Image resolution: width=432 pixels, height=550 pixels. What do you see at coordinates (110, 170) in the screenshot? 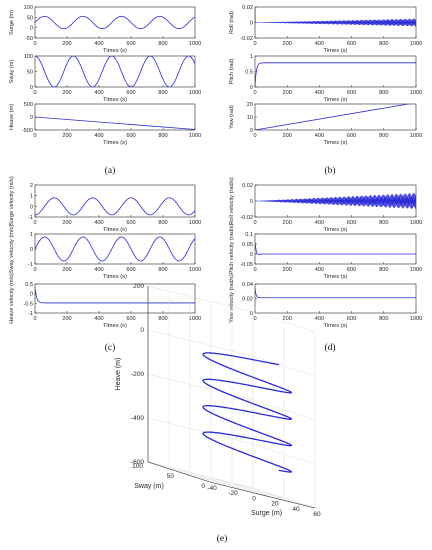
I see `caption-a: (a)` at bounding box center [110, 170].